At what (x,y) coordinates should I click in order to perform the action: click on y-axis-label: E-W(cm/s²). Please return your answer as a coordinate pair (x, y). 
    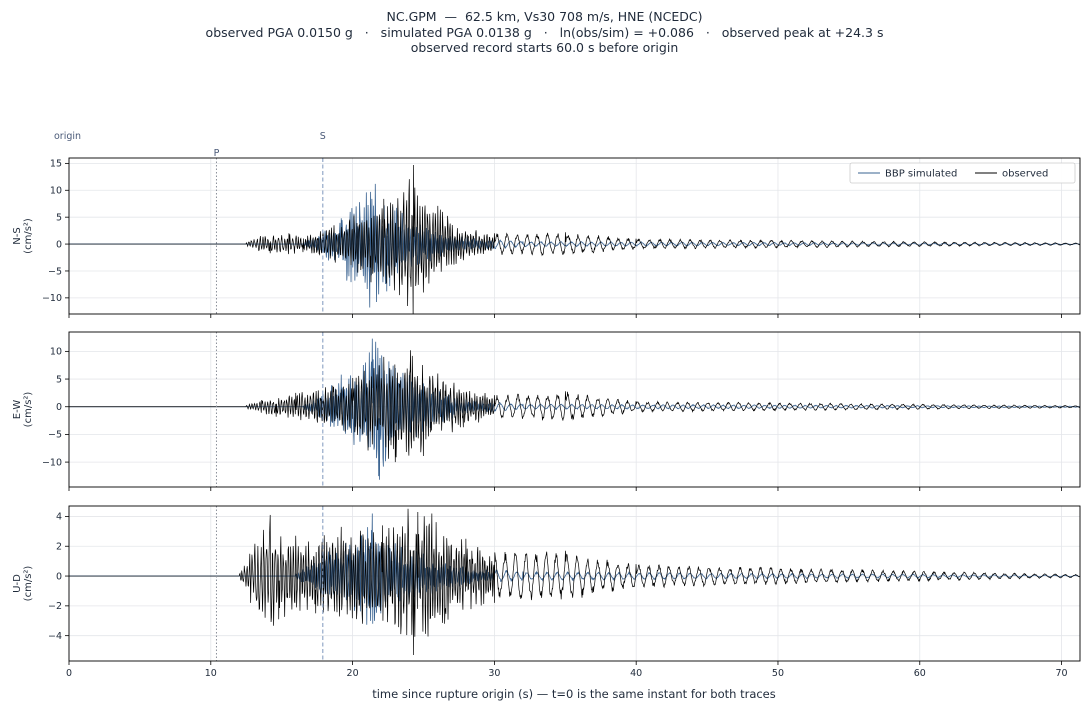
    Looking at the image, I should click on (23, 410).